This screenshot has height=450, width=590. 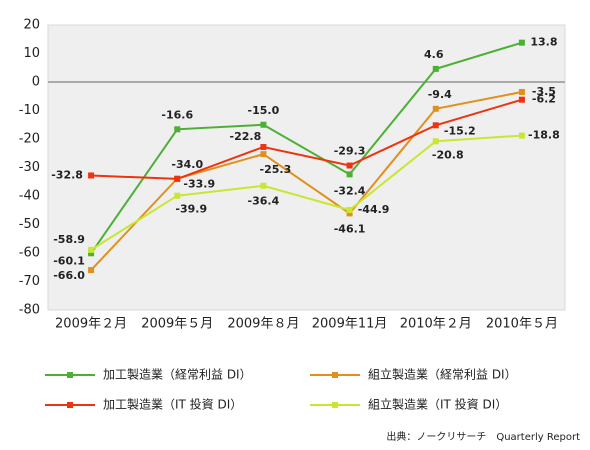 What do you see at coordinates (264, 110) in the screenshot?
I see `data-label: -15.0` at bounding box center [264, 110].